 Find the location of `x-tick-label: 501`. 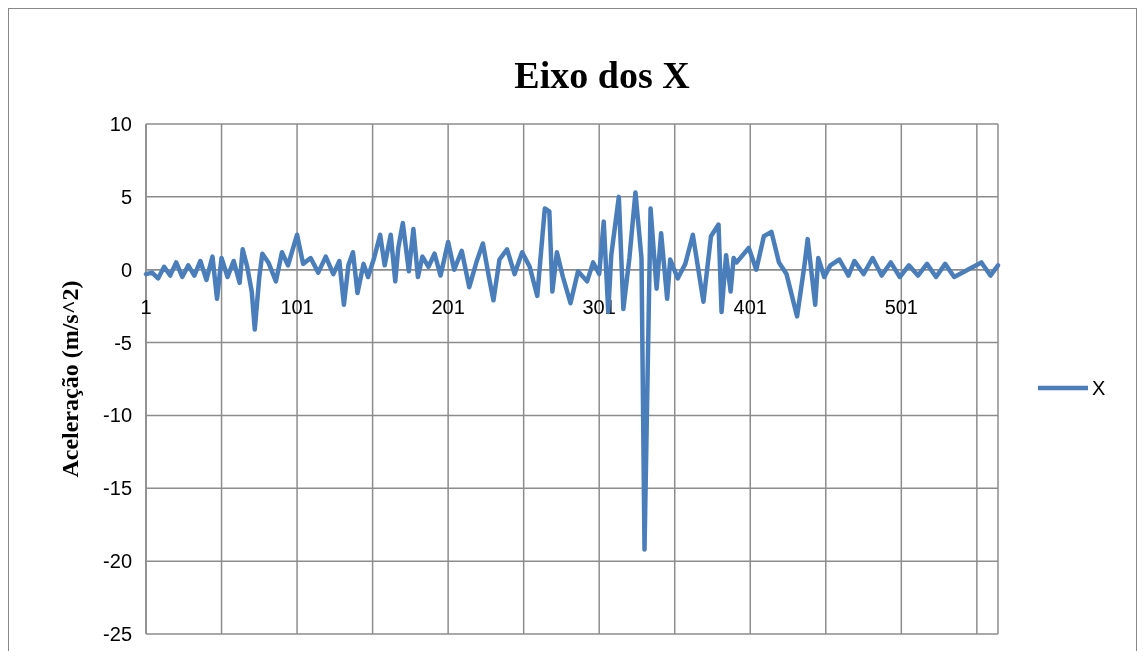

x-tick-label: 501 is located at coordinates (901, 306).